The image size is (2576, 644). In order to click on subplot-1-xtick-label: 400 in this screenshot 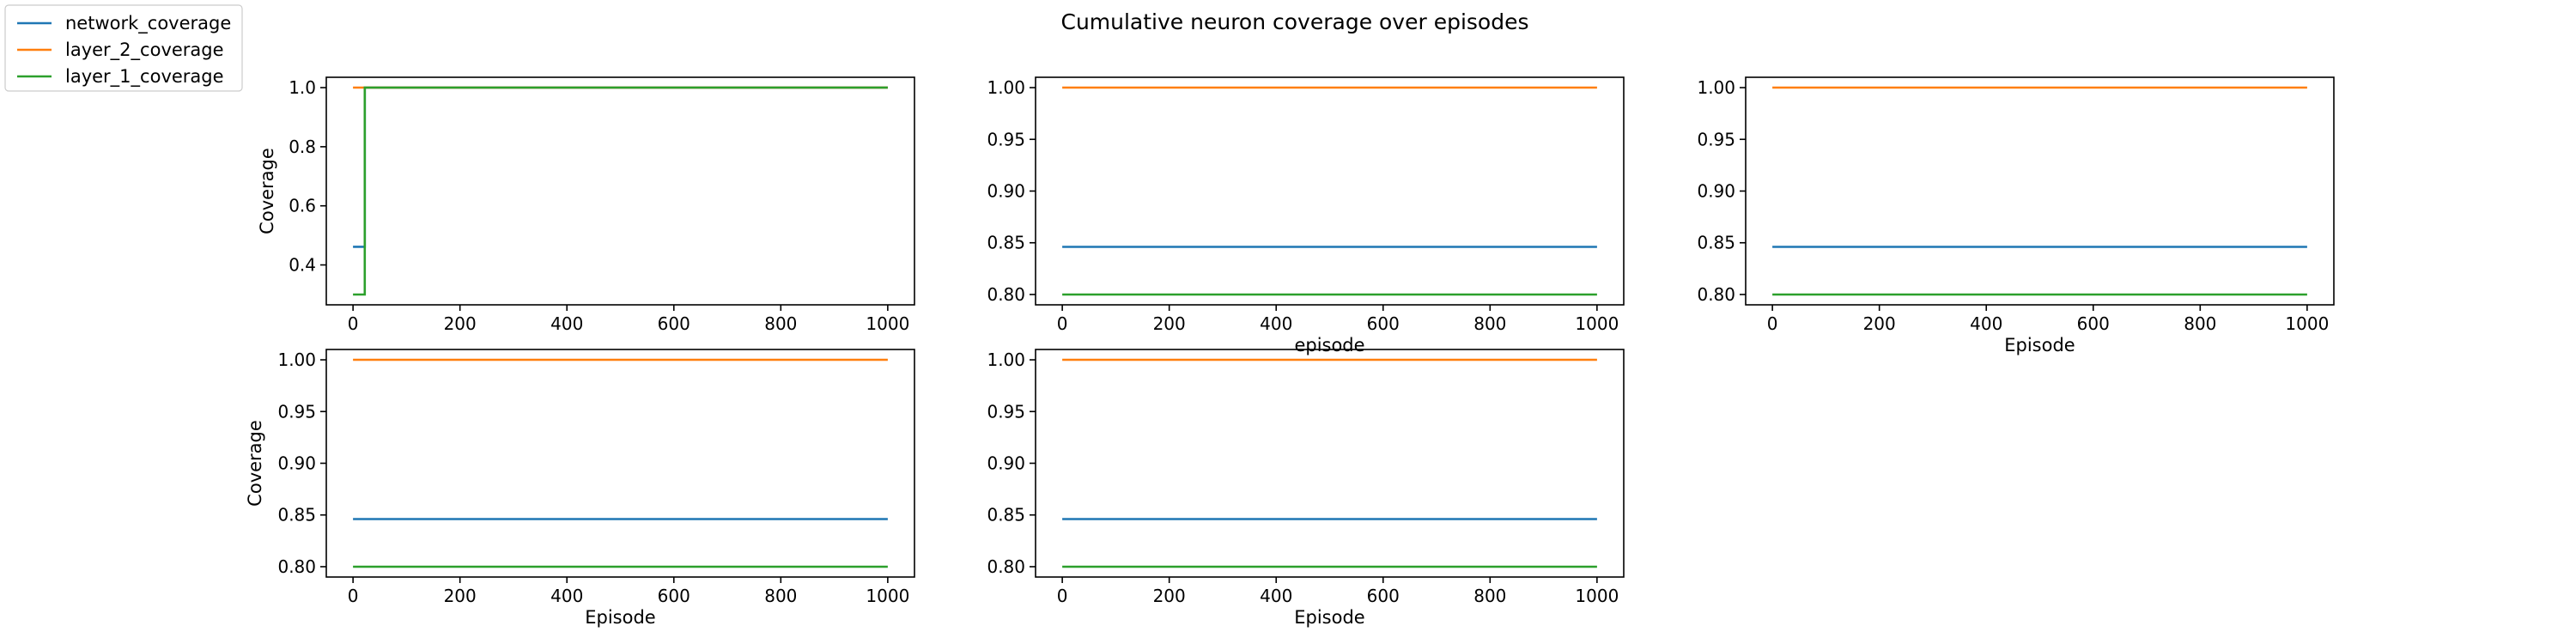, I will do `click(566, 323)`.